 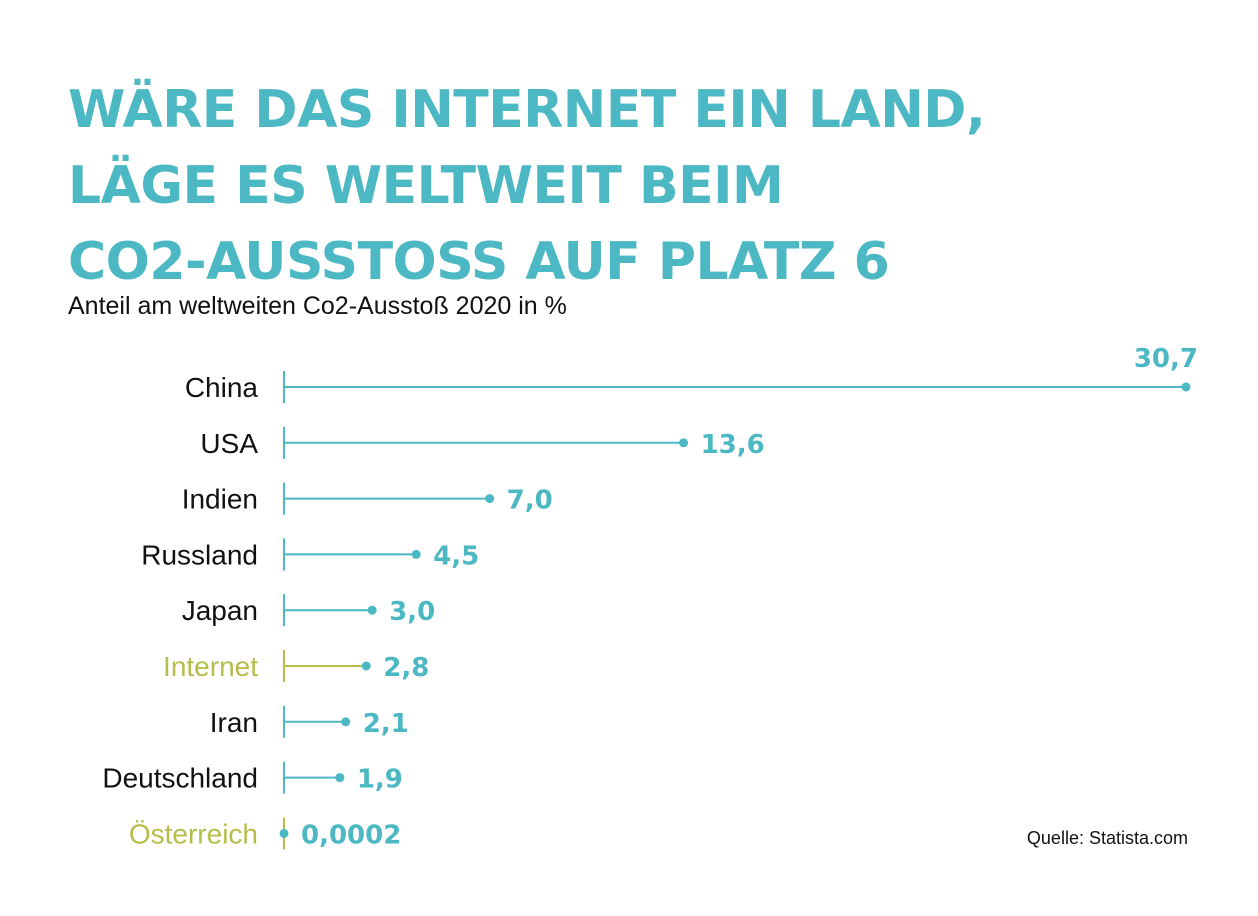 I want to click on bar-dot-iran, so click(x=346, y=722).